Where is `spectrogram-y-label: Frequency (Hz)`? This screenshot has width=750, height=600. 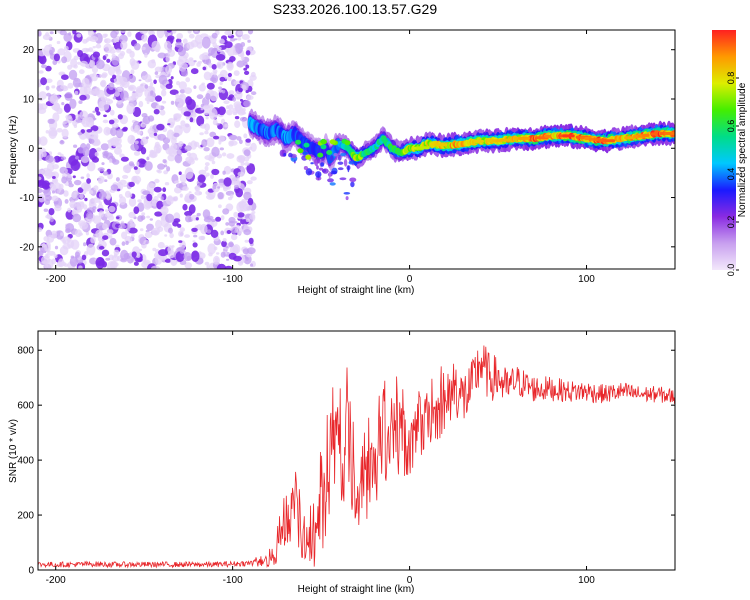 spectrogram-y-label: Frequency (Hz) is located at coordinates (13, 150).